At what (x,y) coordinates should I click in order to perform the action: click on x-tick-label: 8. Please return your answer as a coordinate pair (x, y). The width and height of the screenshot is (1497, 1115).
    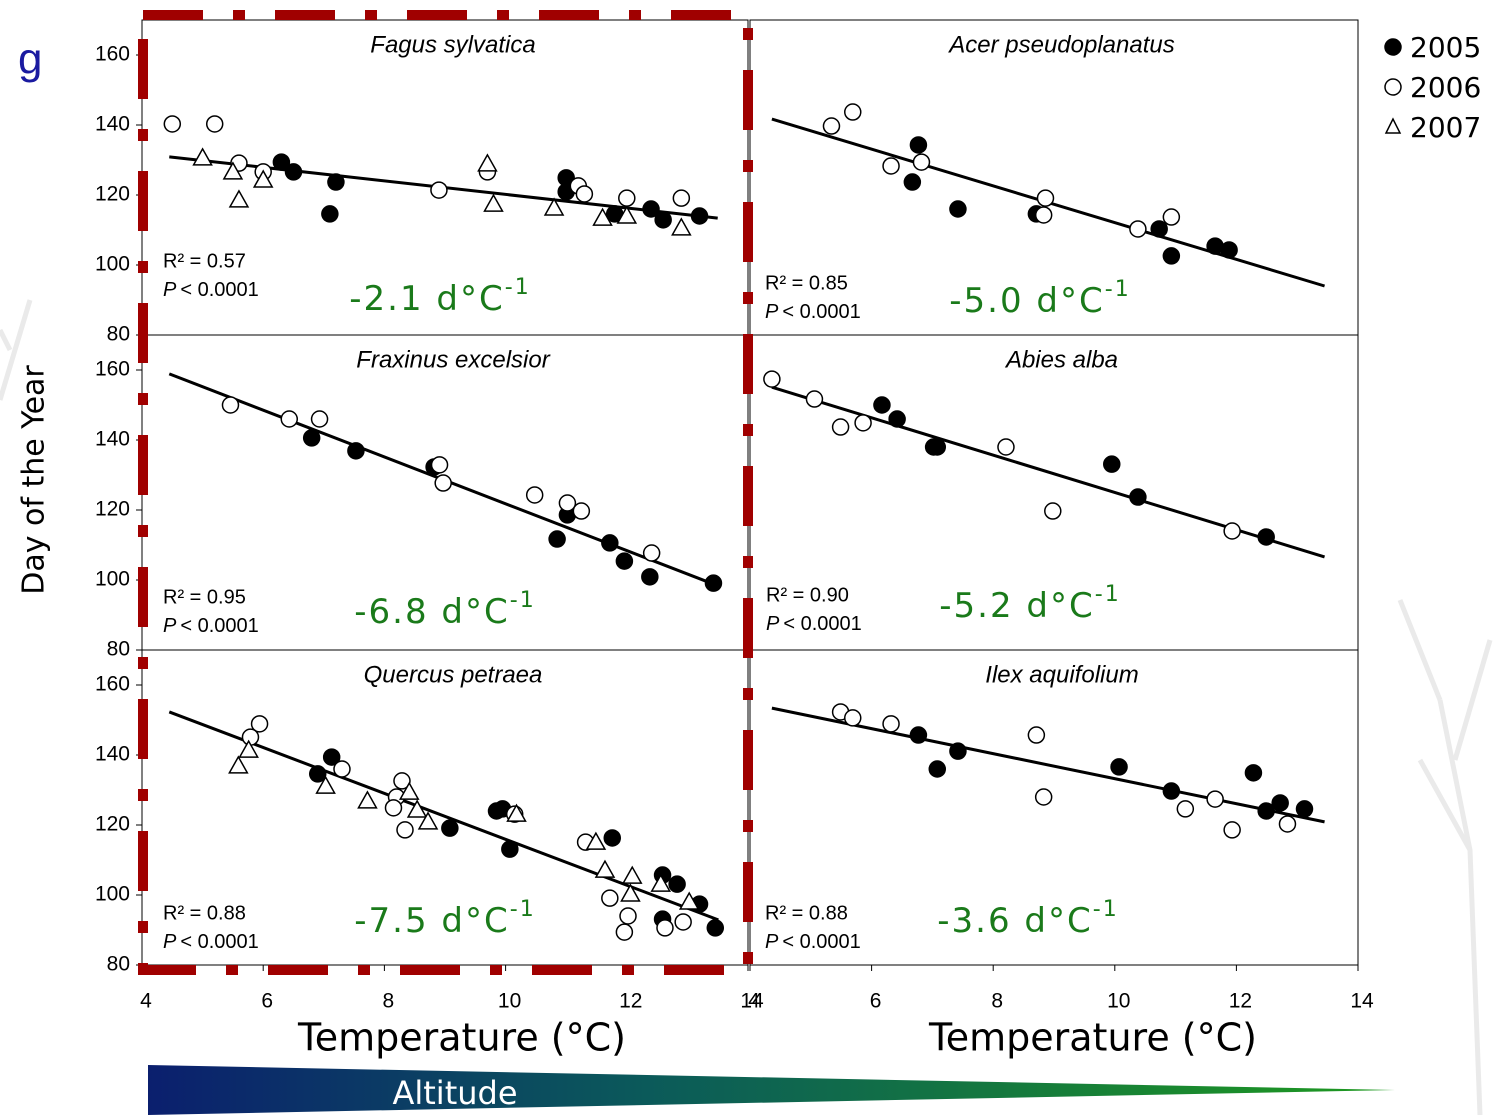
    Looking at the image, I should click on (389, 1001).